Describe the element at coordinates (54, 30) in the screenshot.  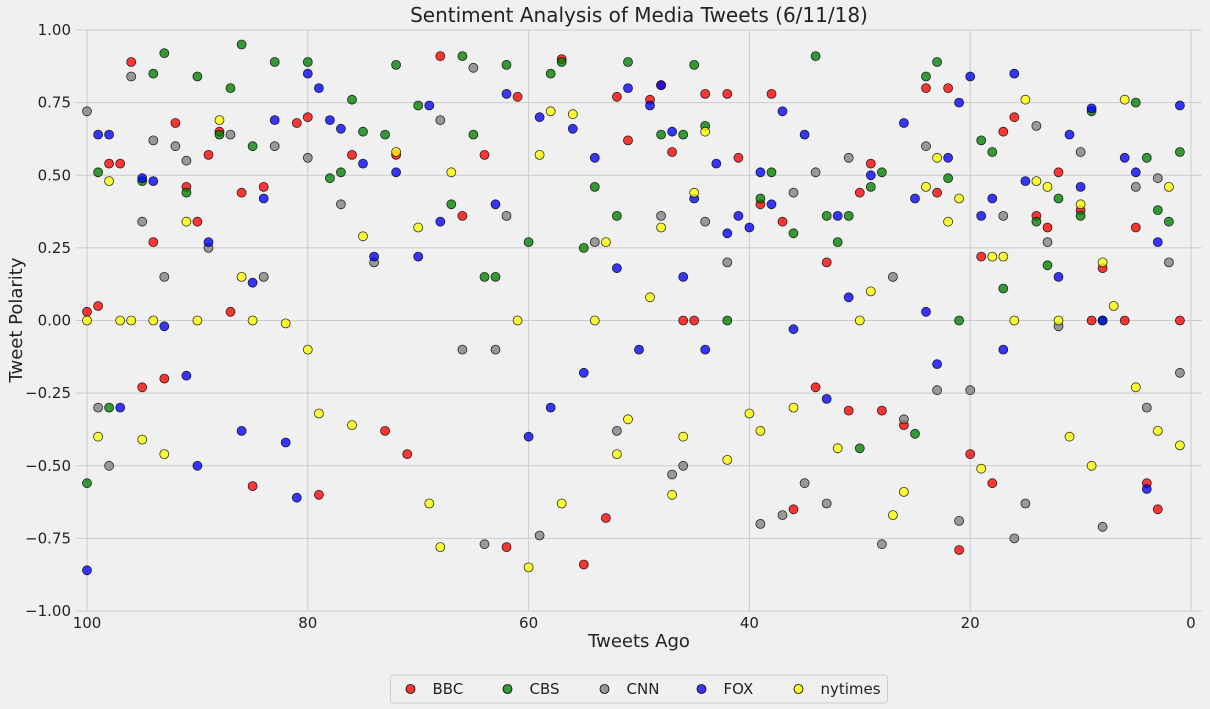
I see `y-tick-label: 1.00` at that location.